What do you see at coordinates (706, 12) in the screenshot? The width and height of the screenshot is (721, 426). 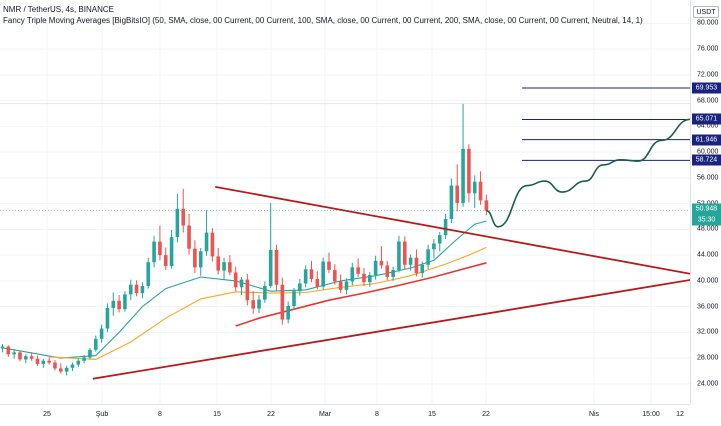 I see `currency-label: USDT` at bounding box center [706, 12].